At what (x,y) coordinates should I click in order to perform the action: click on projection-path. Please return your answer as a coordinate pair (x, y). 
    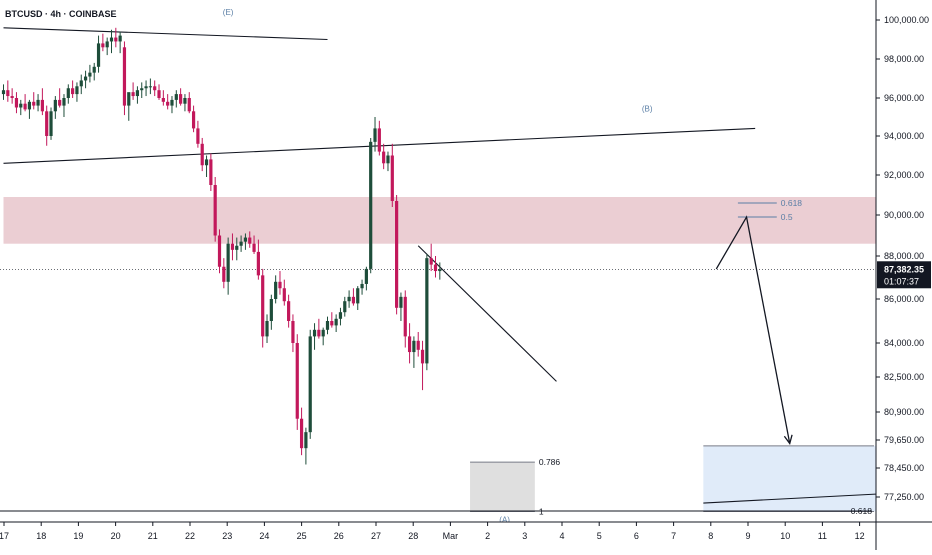
    Looking at the image, I should click on (753, 329).